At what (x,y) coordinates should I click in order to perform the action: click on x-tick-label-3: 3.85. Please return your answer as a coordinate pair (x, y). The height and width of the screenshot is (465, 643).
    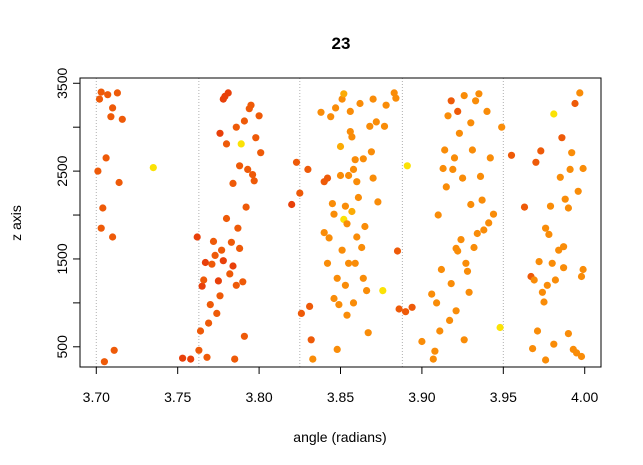
    Looking at the image, I should click on (340, 397).